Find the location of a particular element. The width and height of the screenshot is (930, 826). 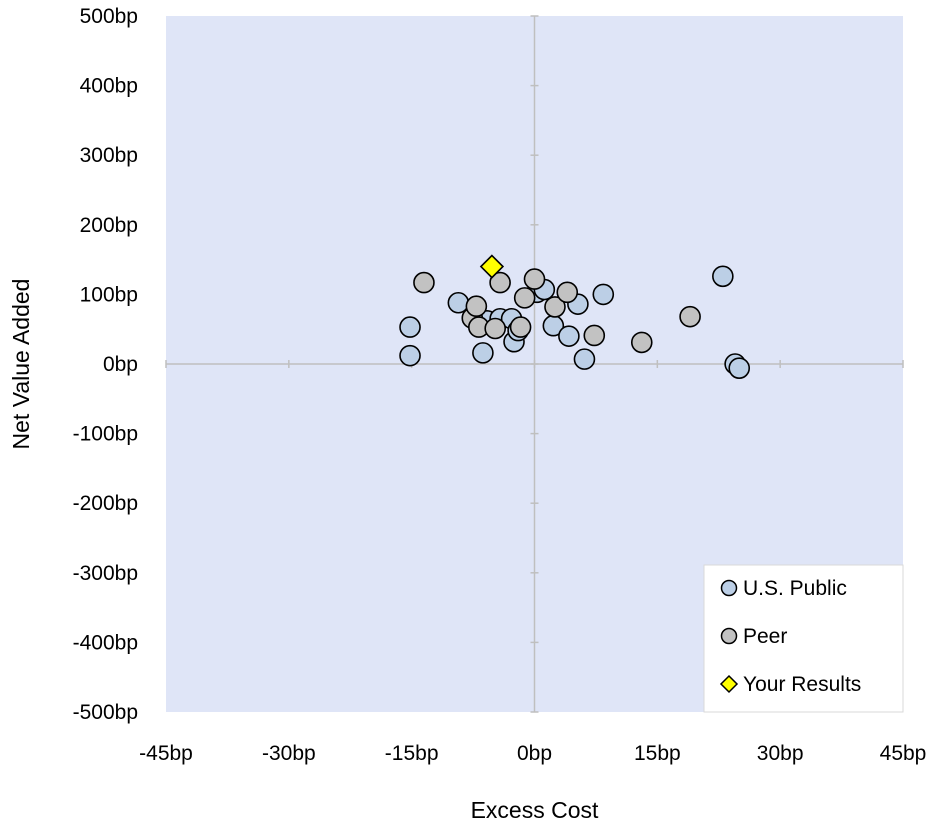

legend-box is located at coordinates (803, 638).